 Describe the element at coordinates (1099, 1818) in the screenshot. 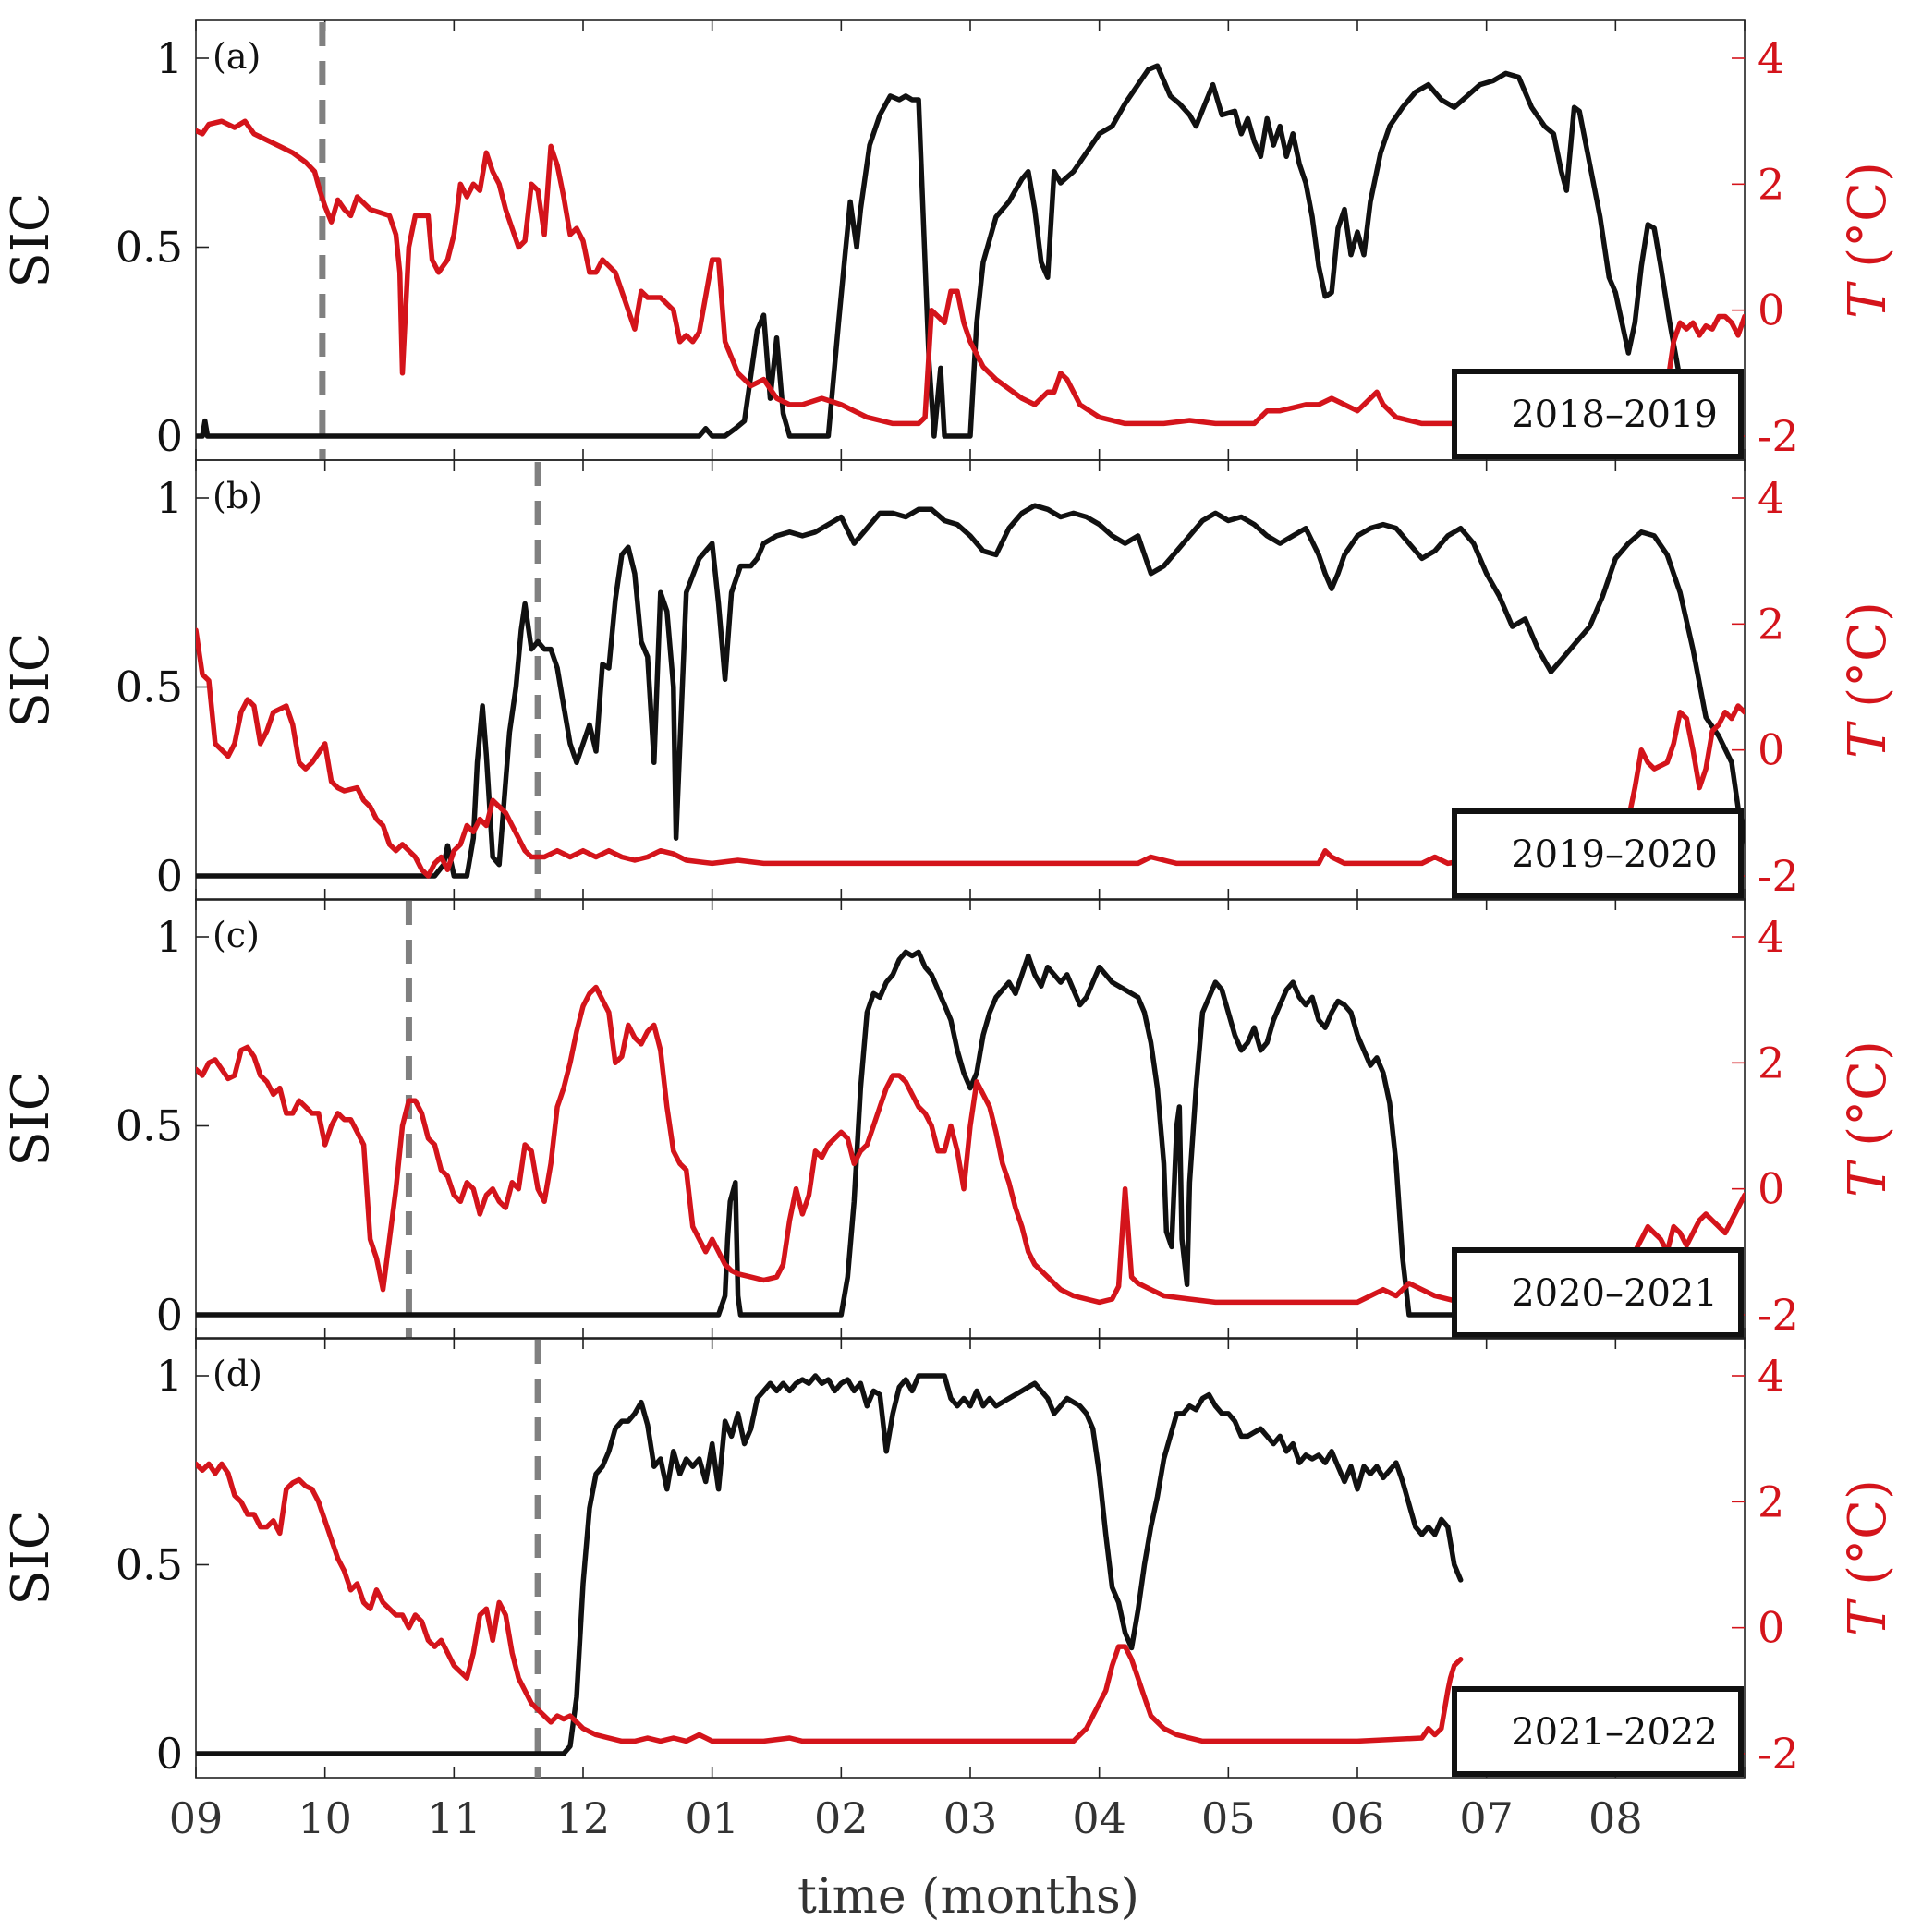

I see `x-tick-label: 04` at that location.